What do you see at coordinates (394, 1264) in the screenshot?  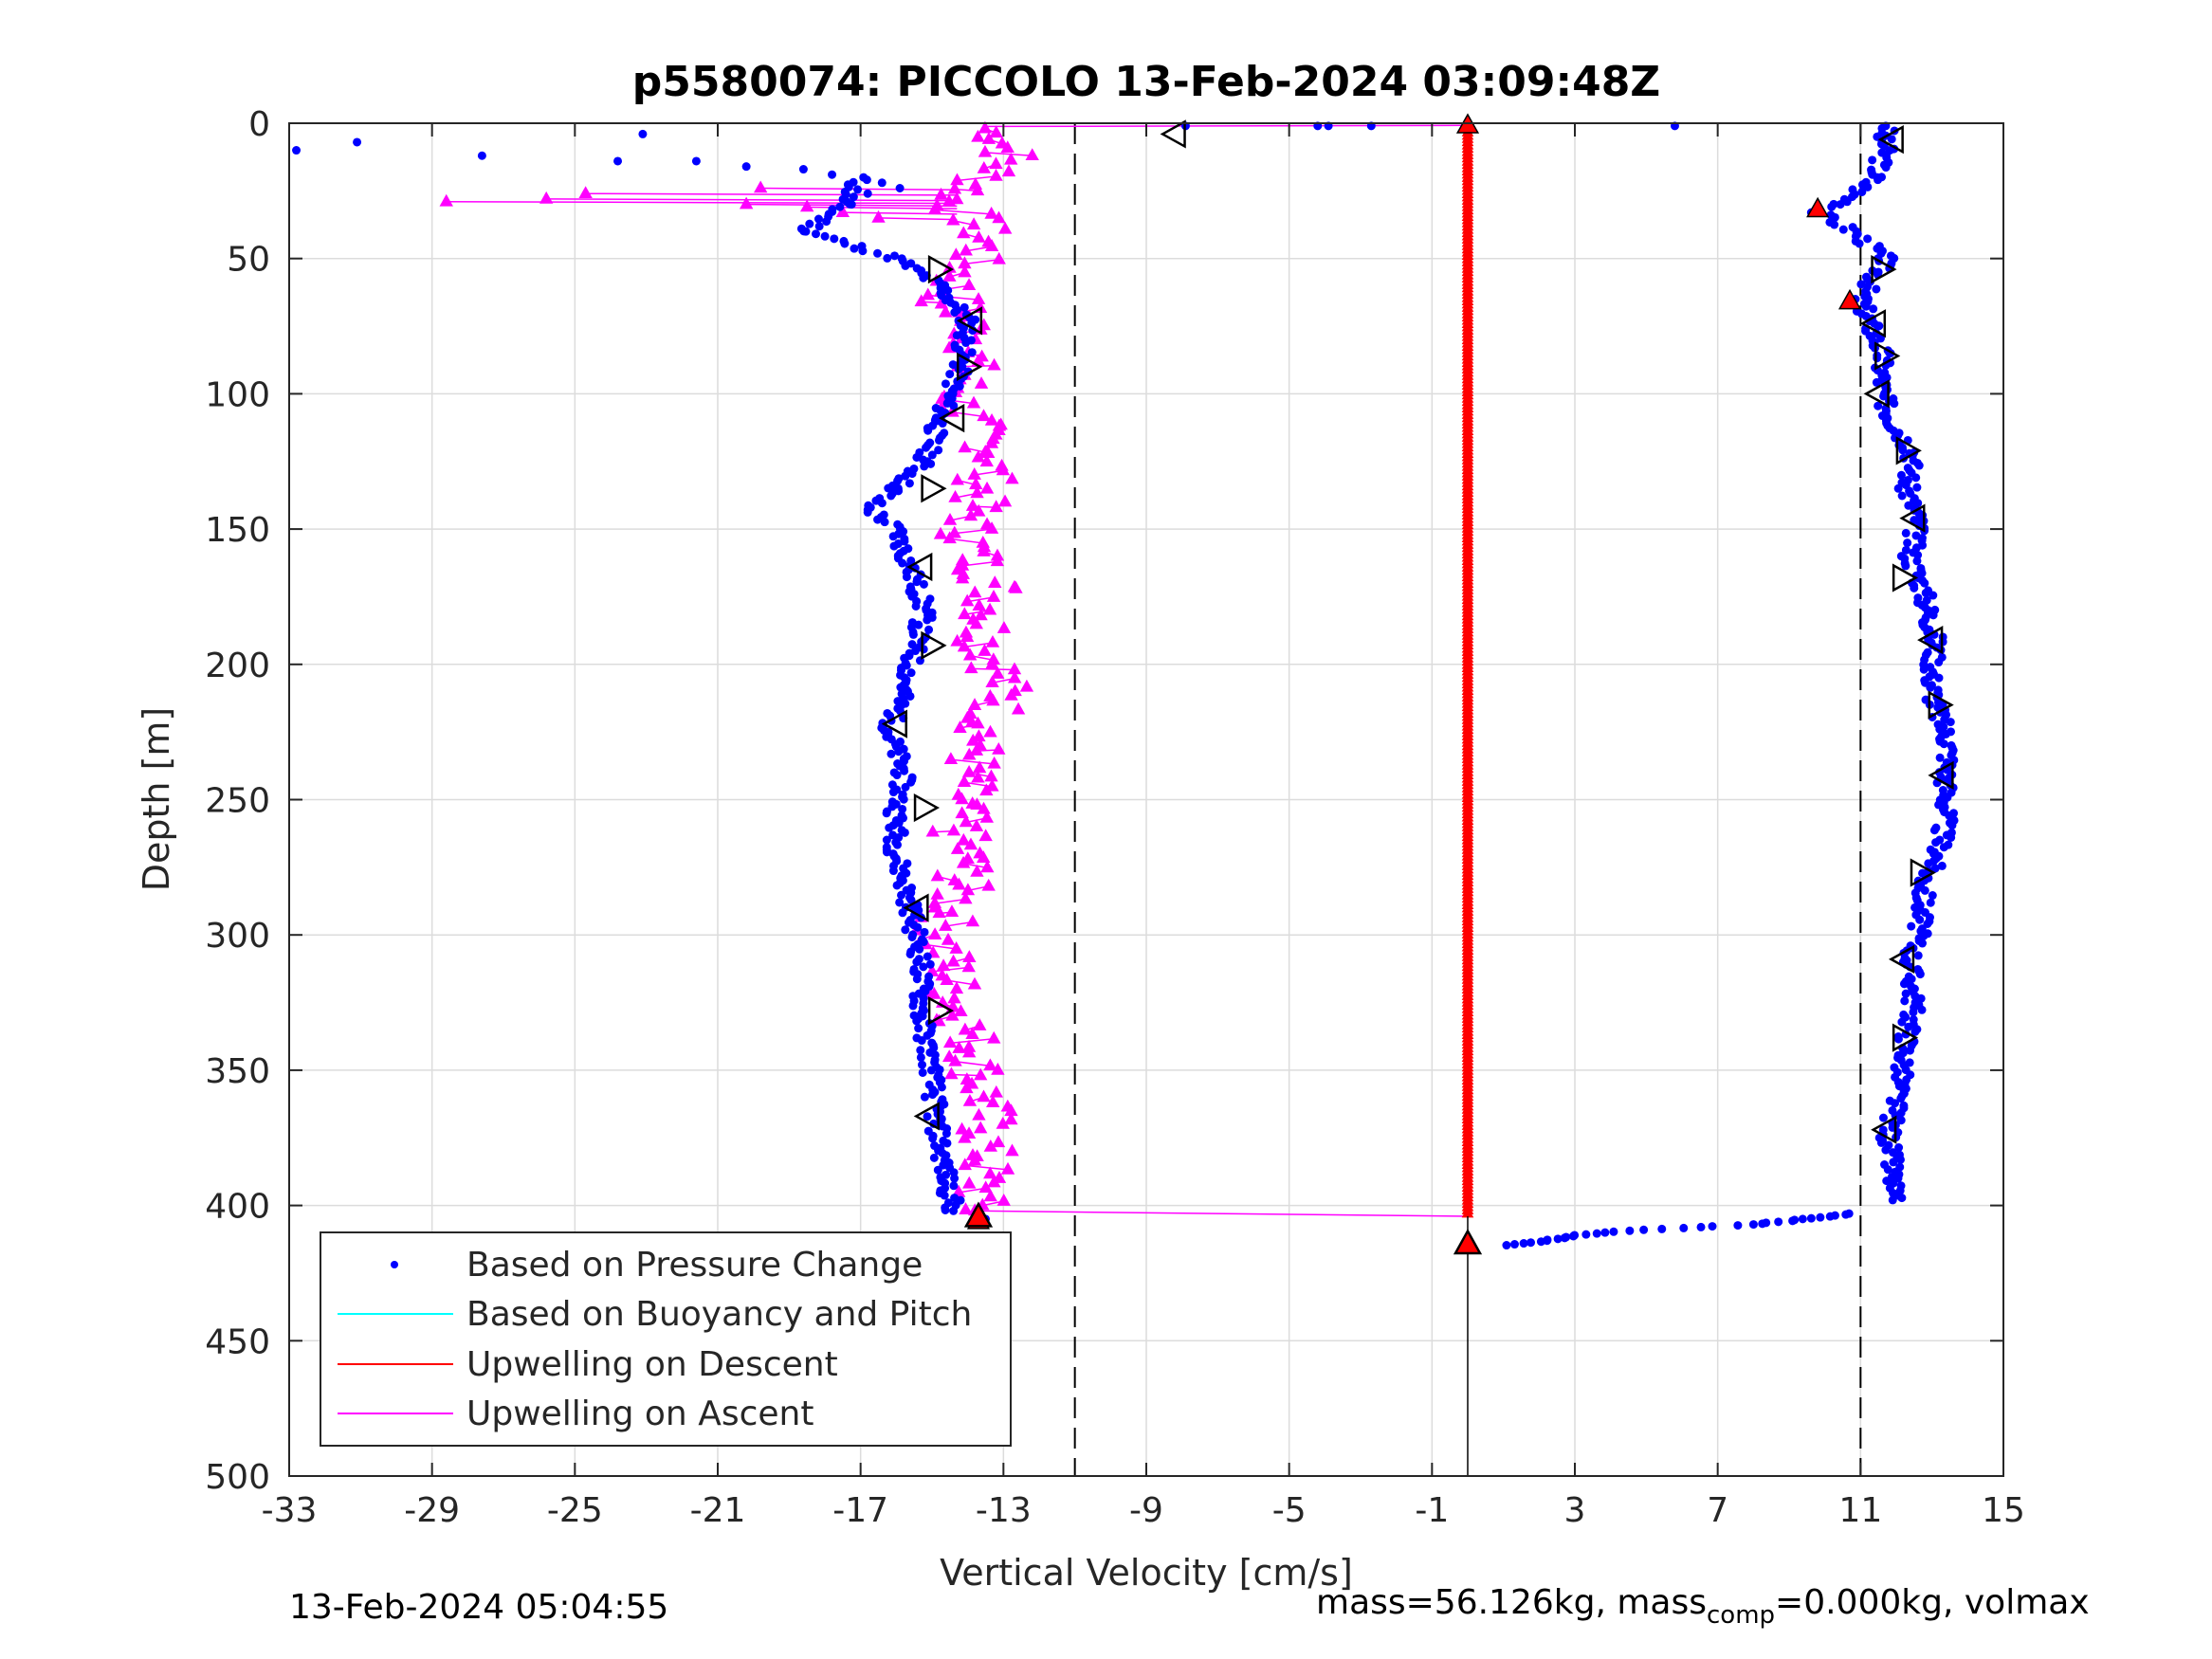 I see `legend-marker-pressure` at bounding box center [394, 1264].